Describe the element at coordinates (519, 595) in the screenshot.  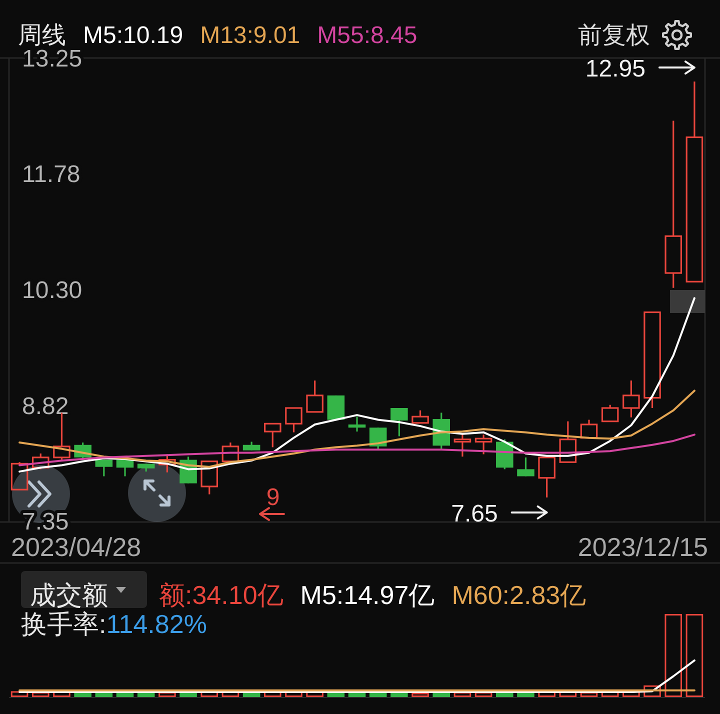
I see `text: M60:2.83亿` at that location.